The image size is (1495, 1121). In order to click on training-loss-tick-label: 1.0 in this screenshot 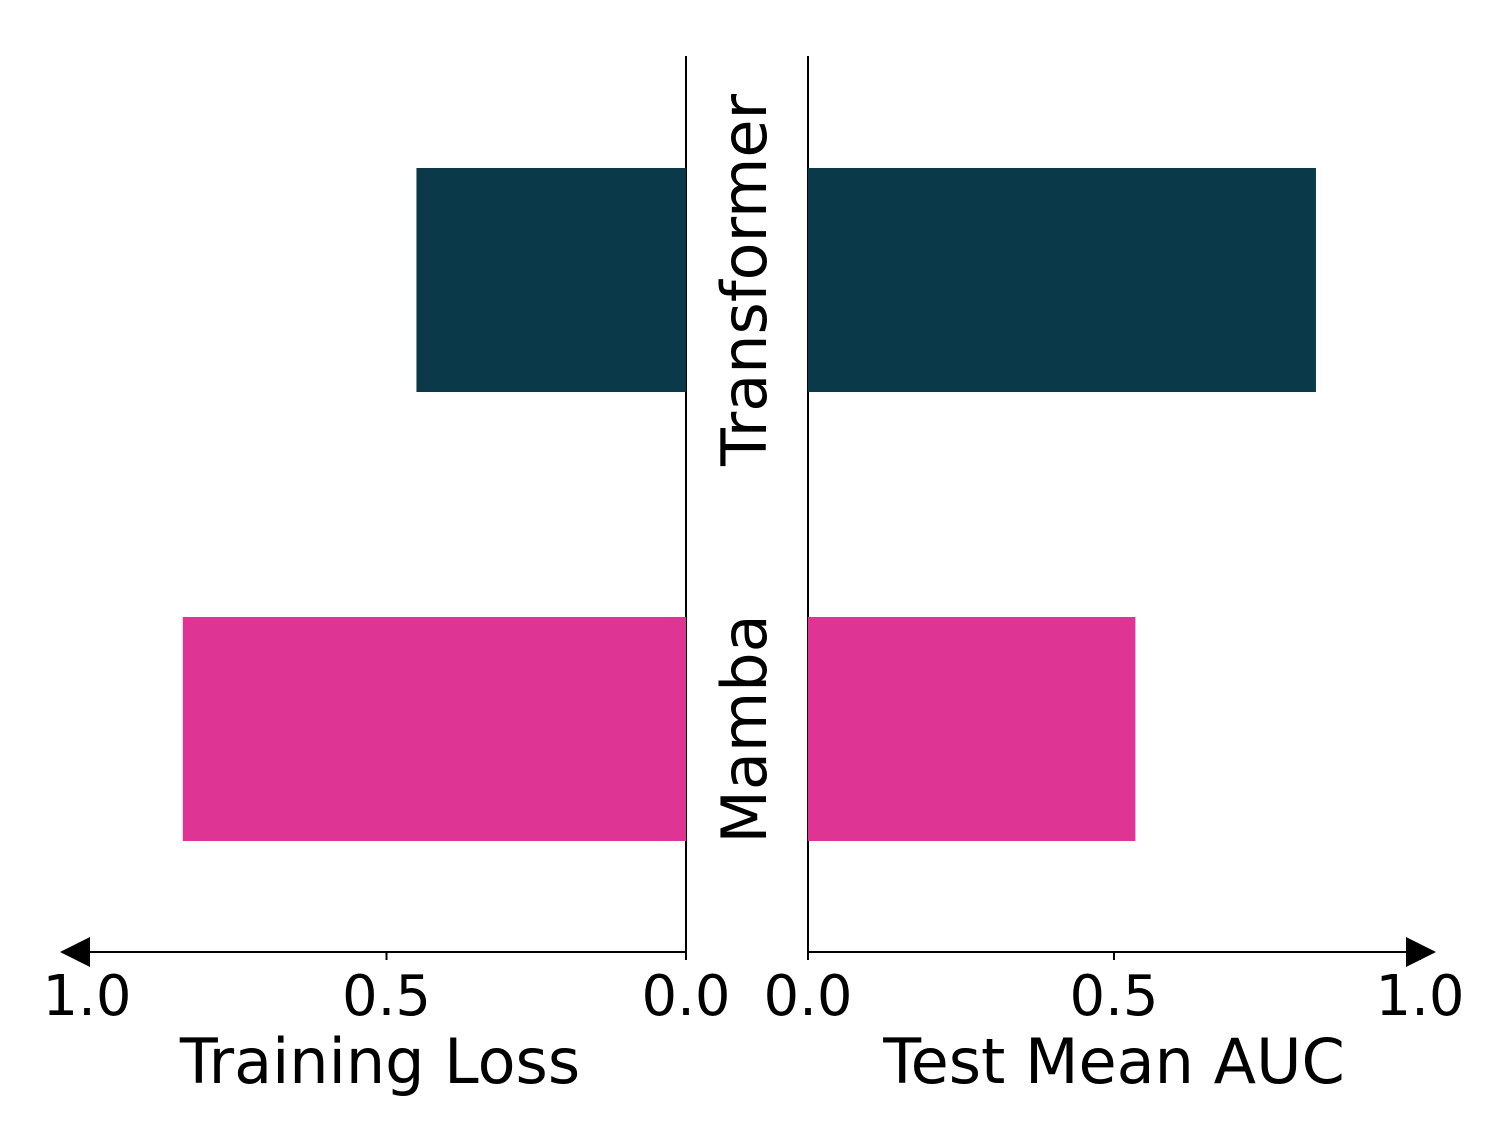, I will do `click(86, 996)`.